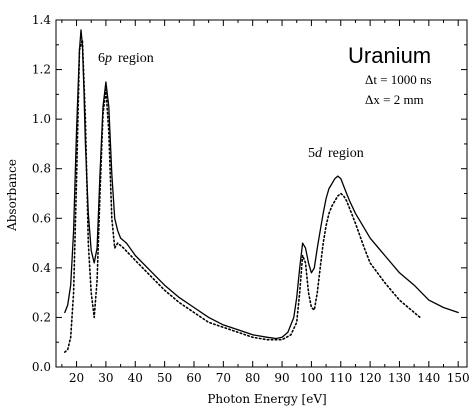  I want to click on x-tick-label: 90, so click(281, 378).